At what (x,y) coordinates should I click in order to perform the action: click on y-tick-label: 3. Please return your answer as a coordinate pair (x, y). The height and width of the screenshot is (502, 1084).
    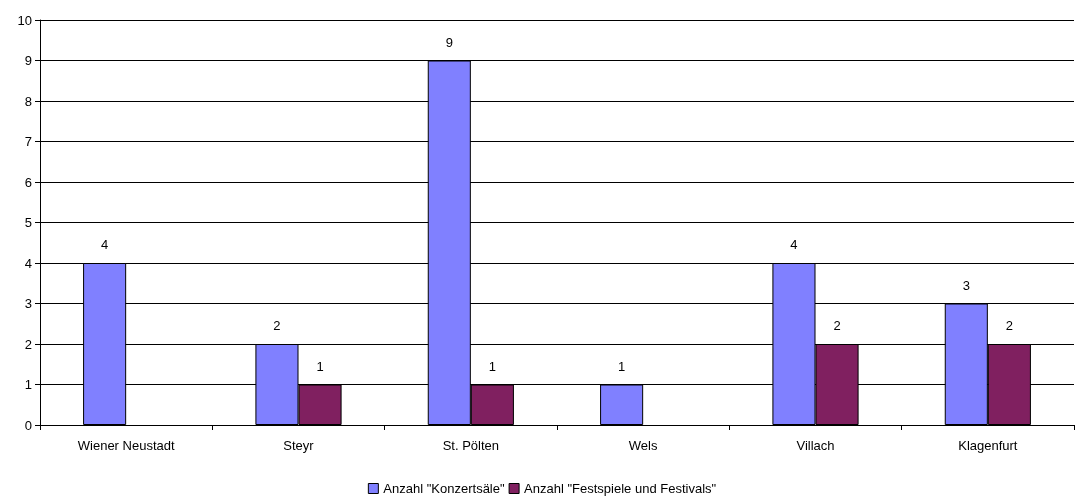
    Looking at the image, I should click on (28, 303).